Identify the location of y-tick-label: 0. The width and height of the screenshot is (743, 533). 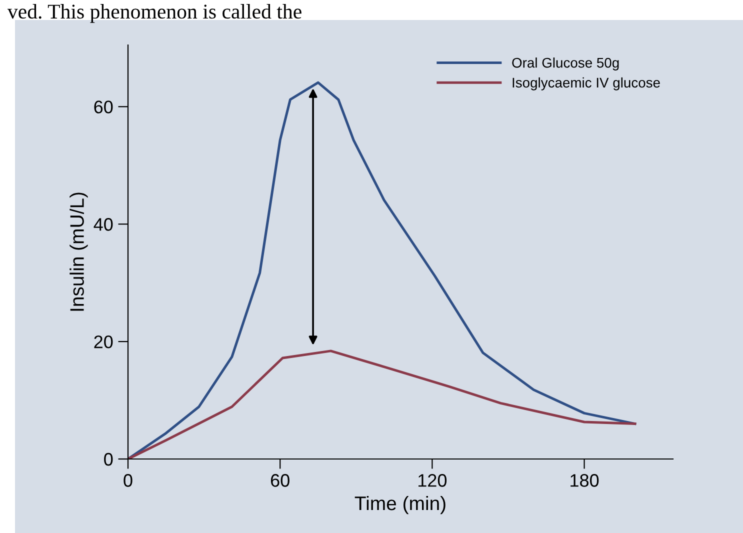
(108, 459).